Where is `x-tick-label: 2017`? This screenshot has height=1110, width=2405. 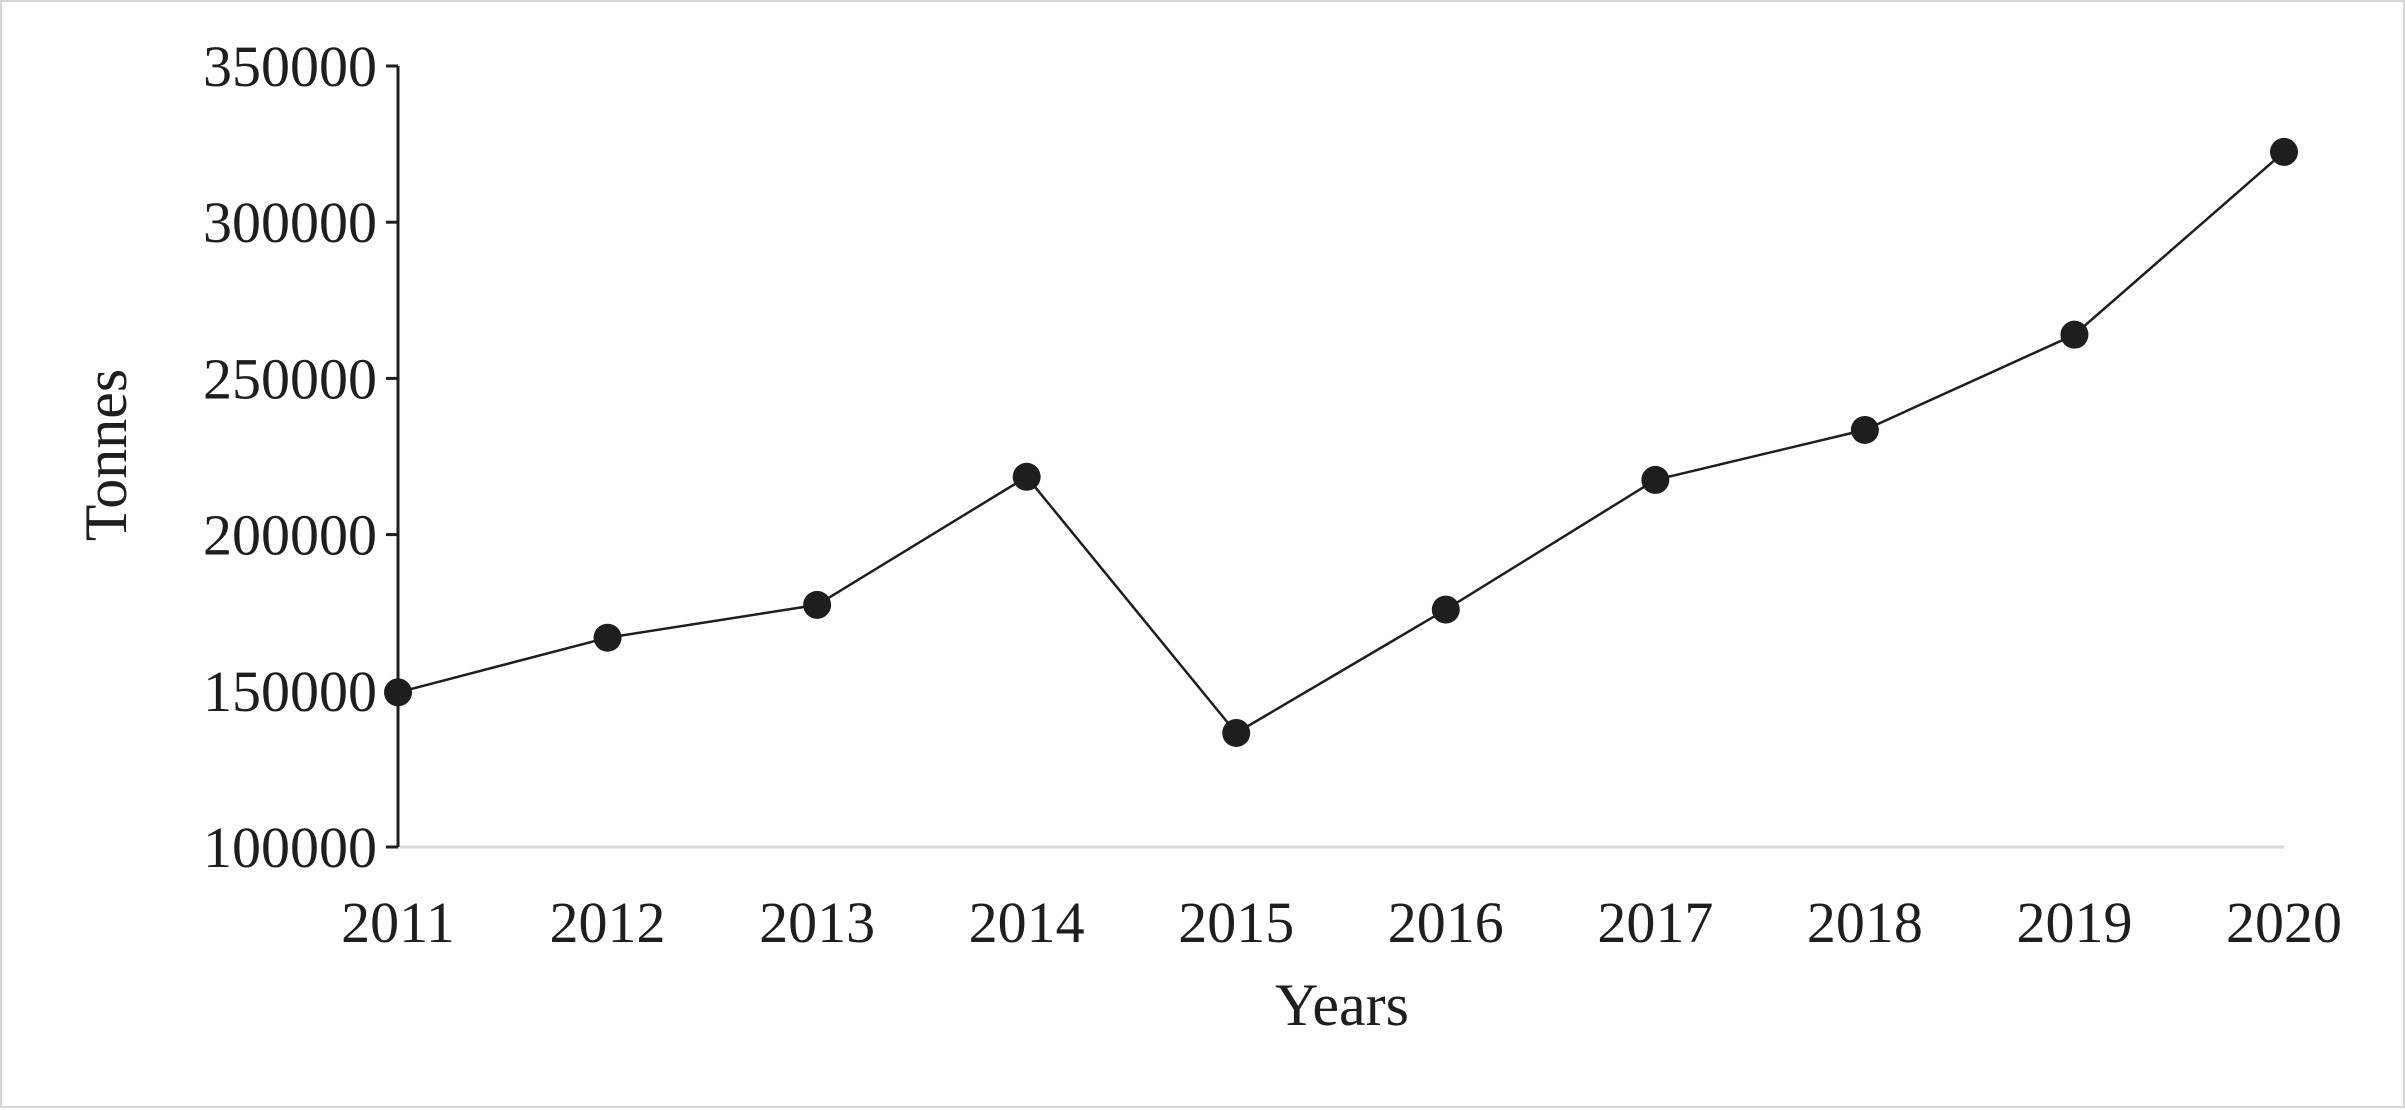
x-tick-label: 2017 is located at coordinates (1655, 922).